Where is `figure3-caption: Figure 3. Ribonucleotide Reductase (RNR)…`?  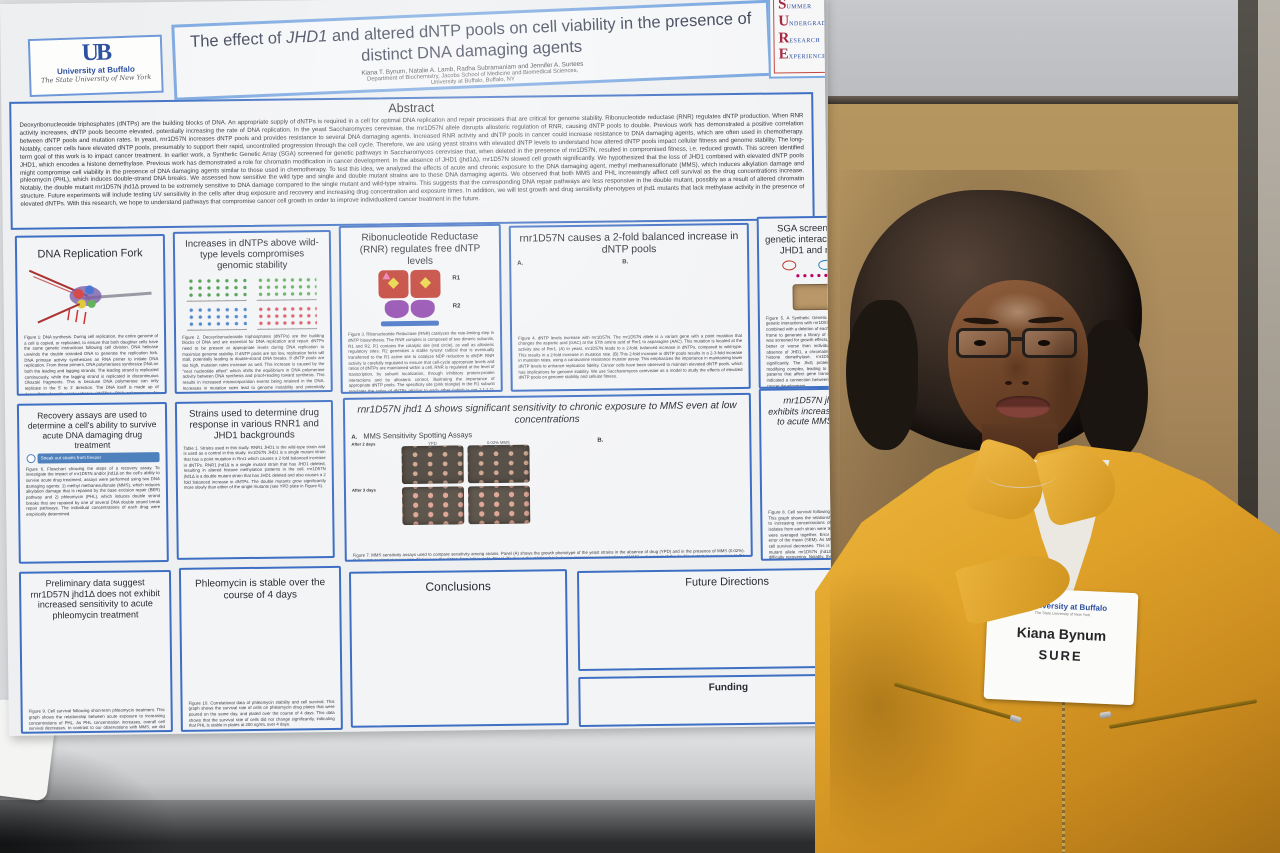
figure3-caption: Figure 3. Ribonucleotide Reductase (RNR)… is located at coordinates (421, 362).